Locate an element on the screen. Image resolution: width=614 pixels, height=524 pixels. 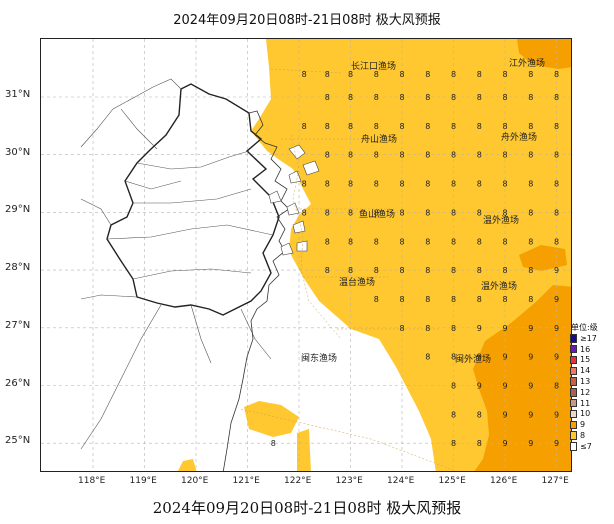
legend-row: 16 is located at coordinates (588, 349).